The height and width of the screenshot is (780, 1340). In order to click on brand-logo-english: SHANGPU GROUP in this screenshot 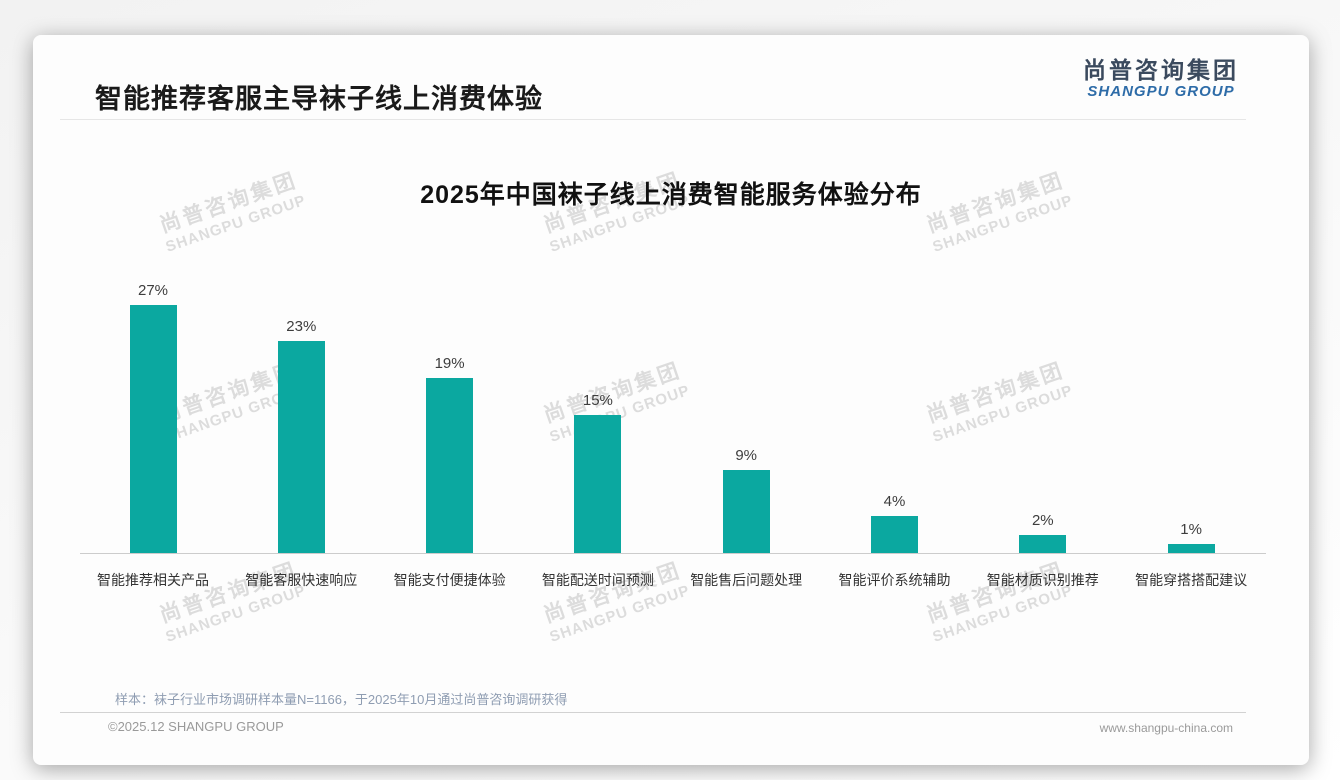, I will do `click(1161, 92)`.